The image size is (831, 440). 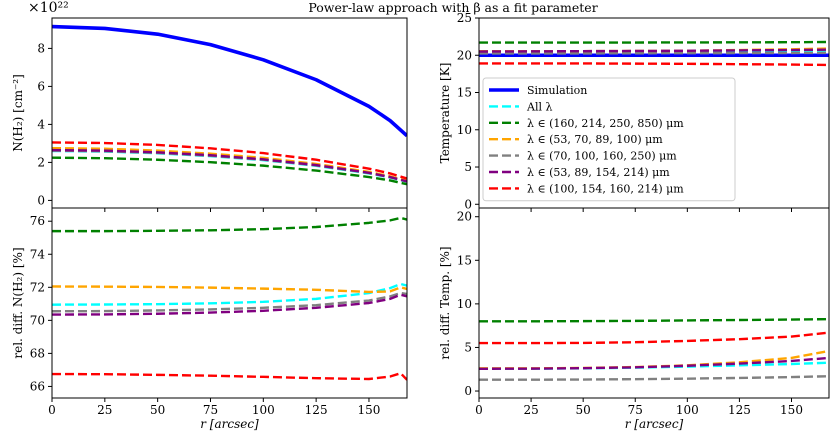 I want to click on y-tick-label: 70, so click(x=37, y=320).